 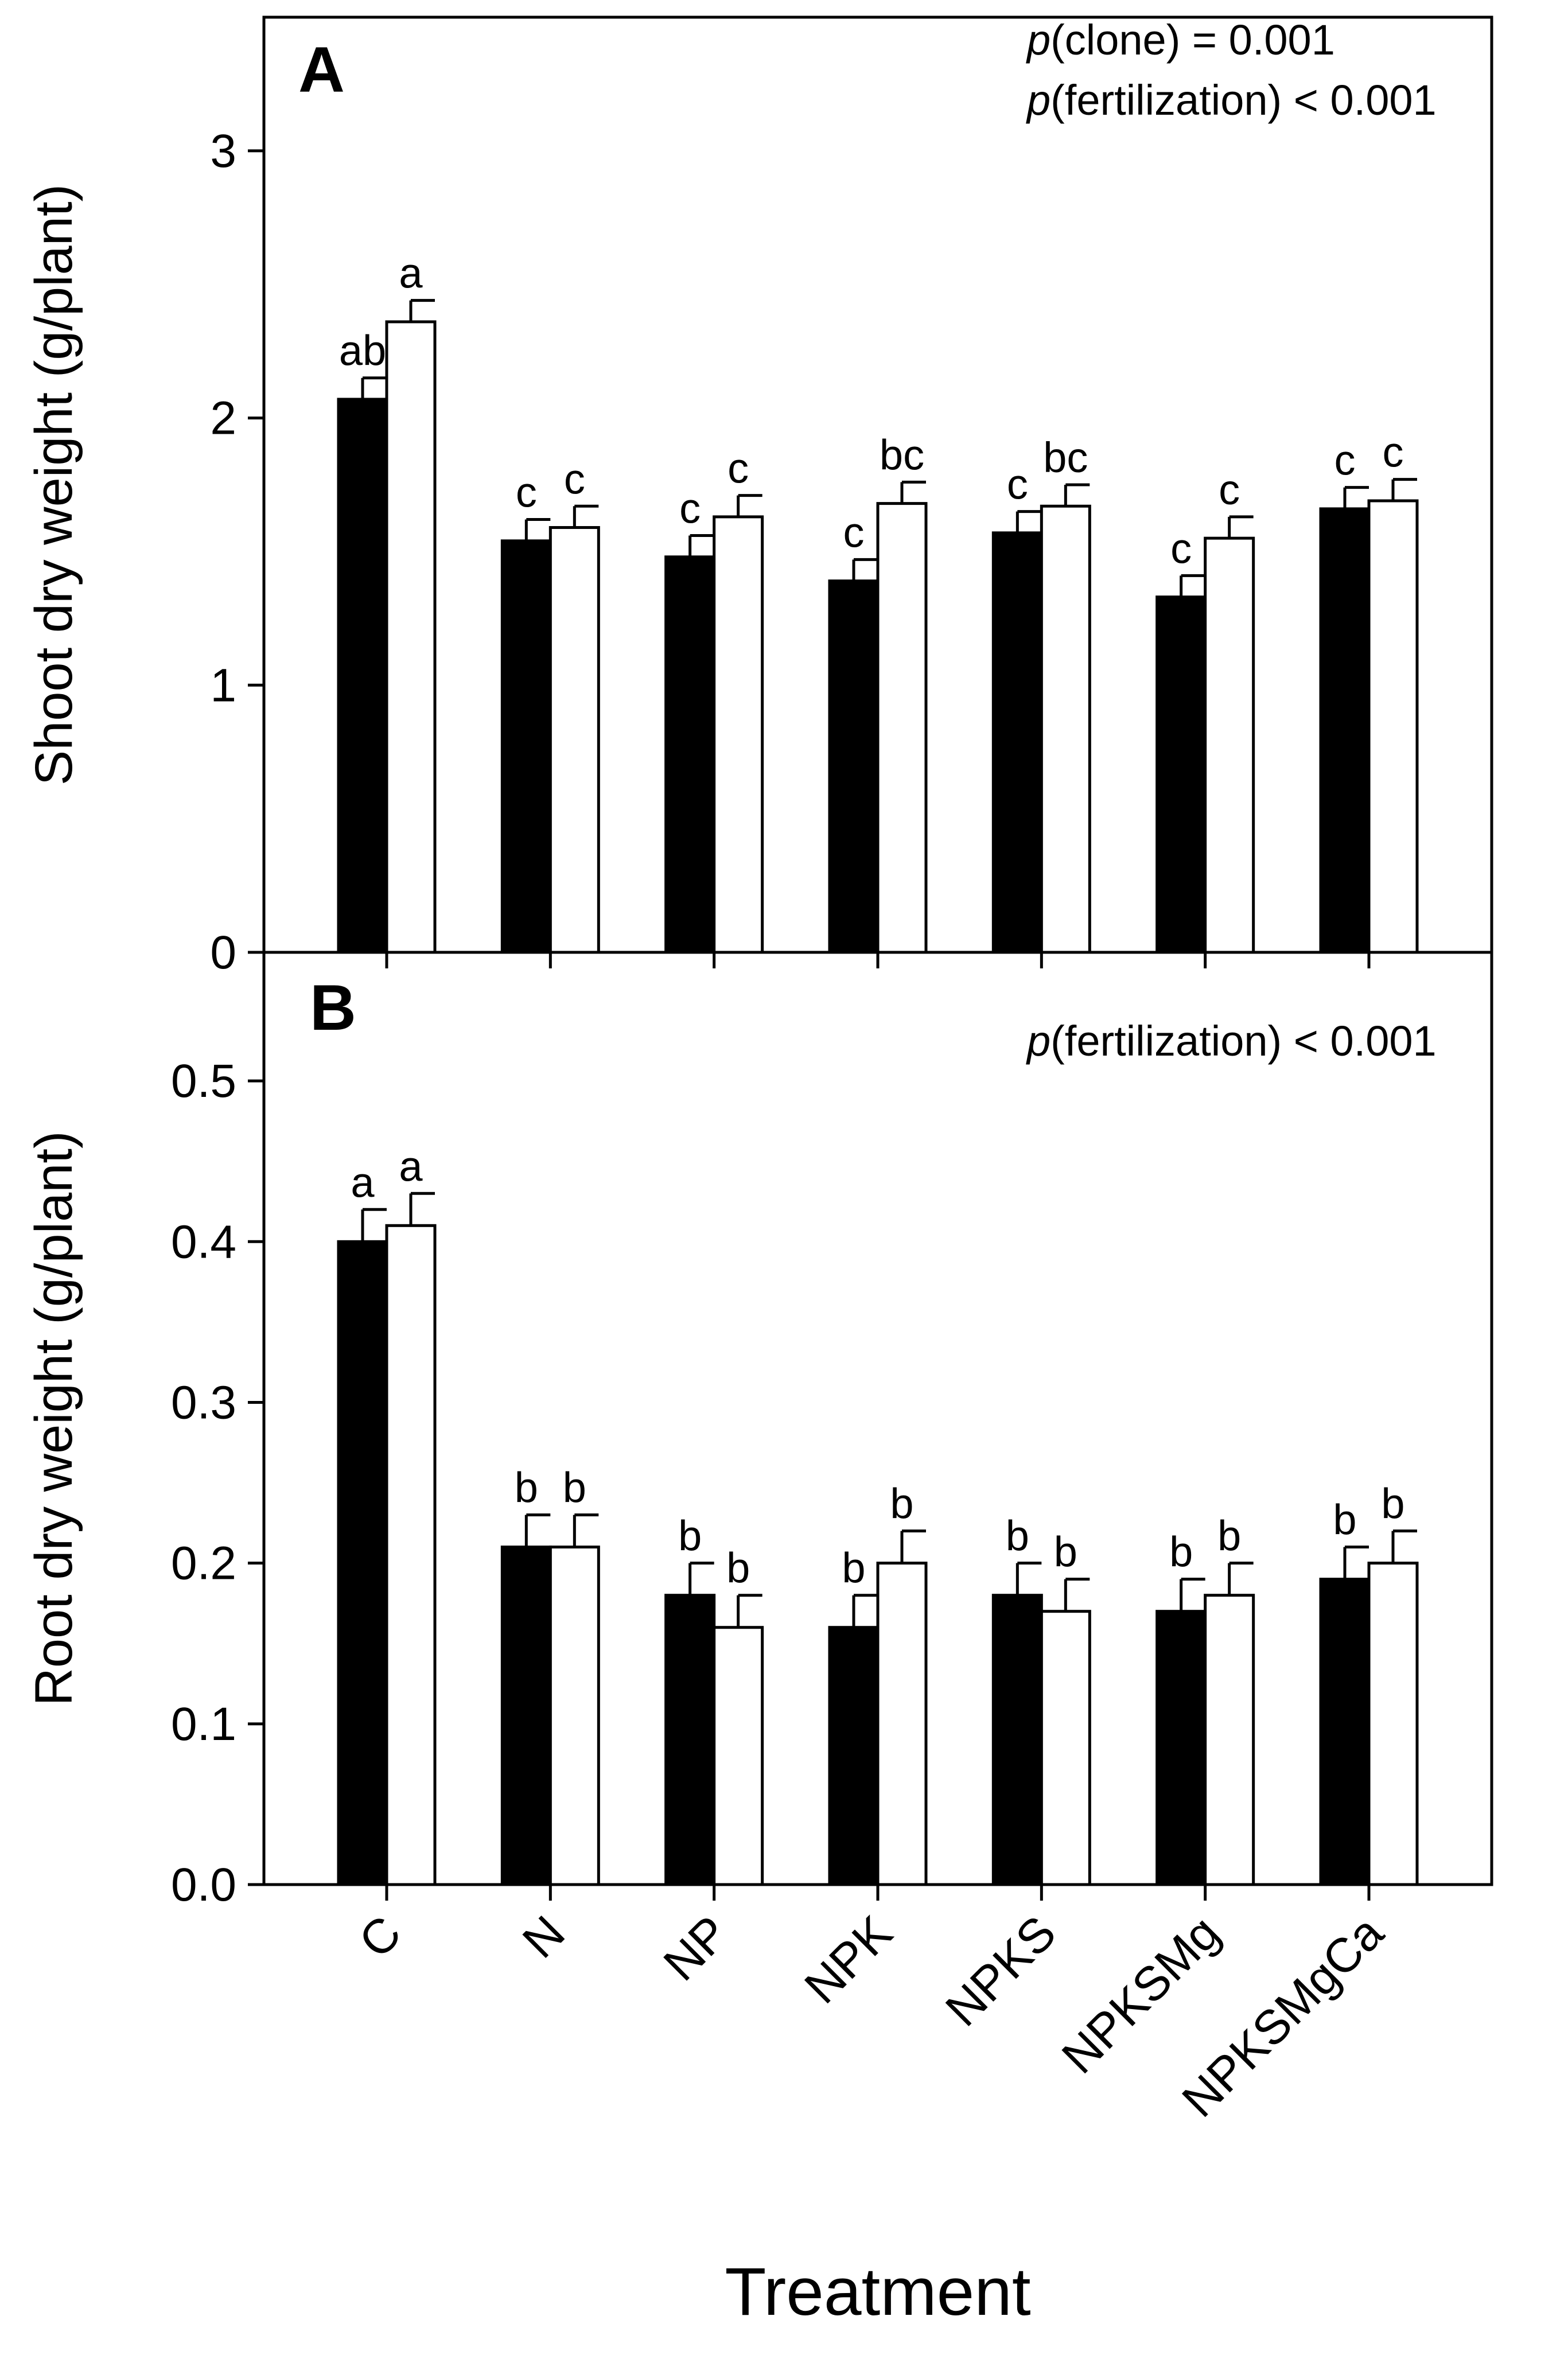 What do you see at coordinates (203, 1402) in the screenshot?
I see `y-tick-label: 0.3` at bounding box center [203, 1402].